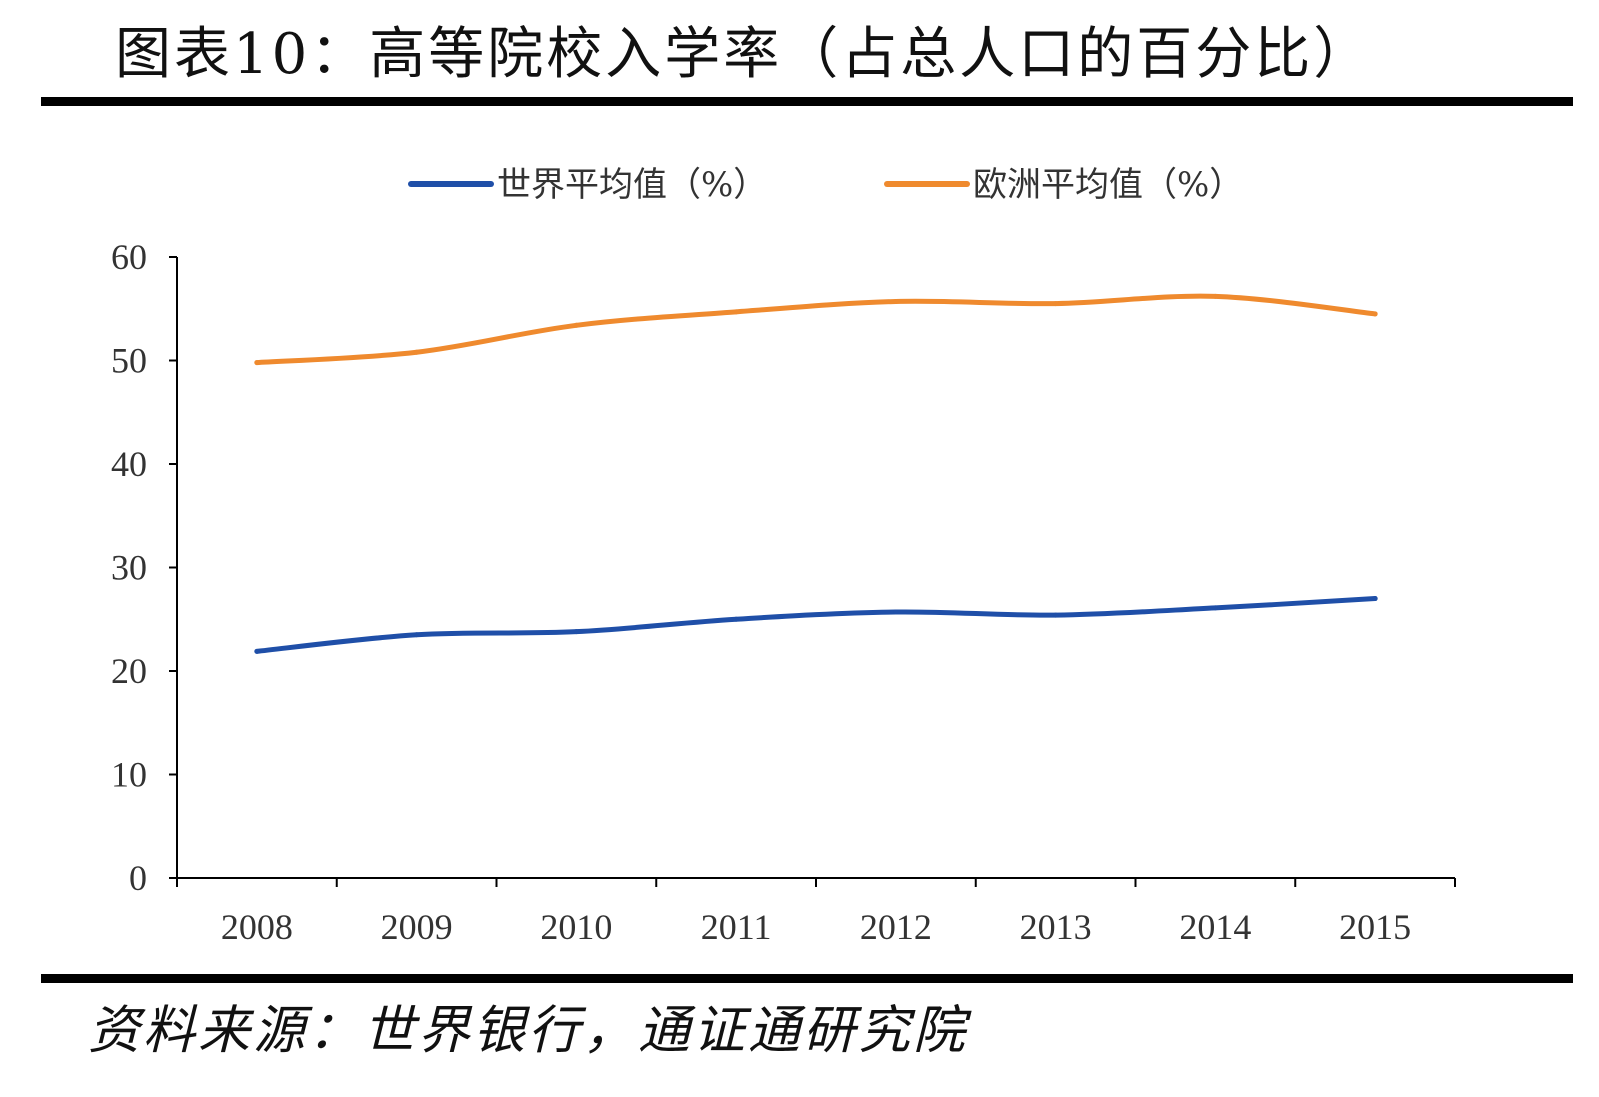 The width and height of the screenshot is (1599, 1097). Describe the element at coordinates (576, 927) in the screenshot. I see `x-tick-label: 2010` at that location.